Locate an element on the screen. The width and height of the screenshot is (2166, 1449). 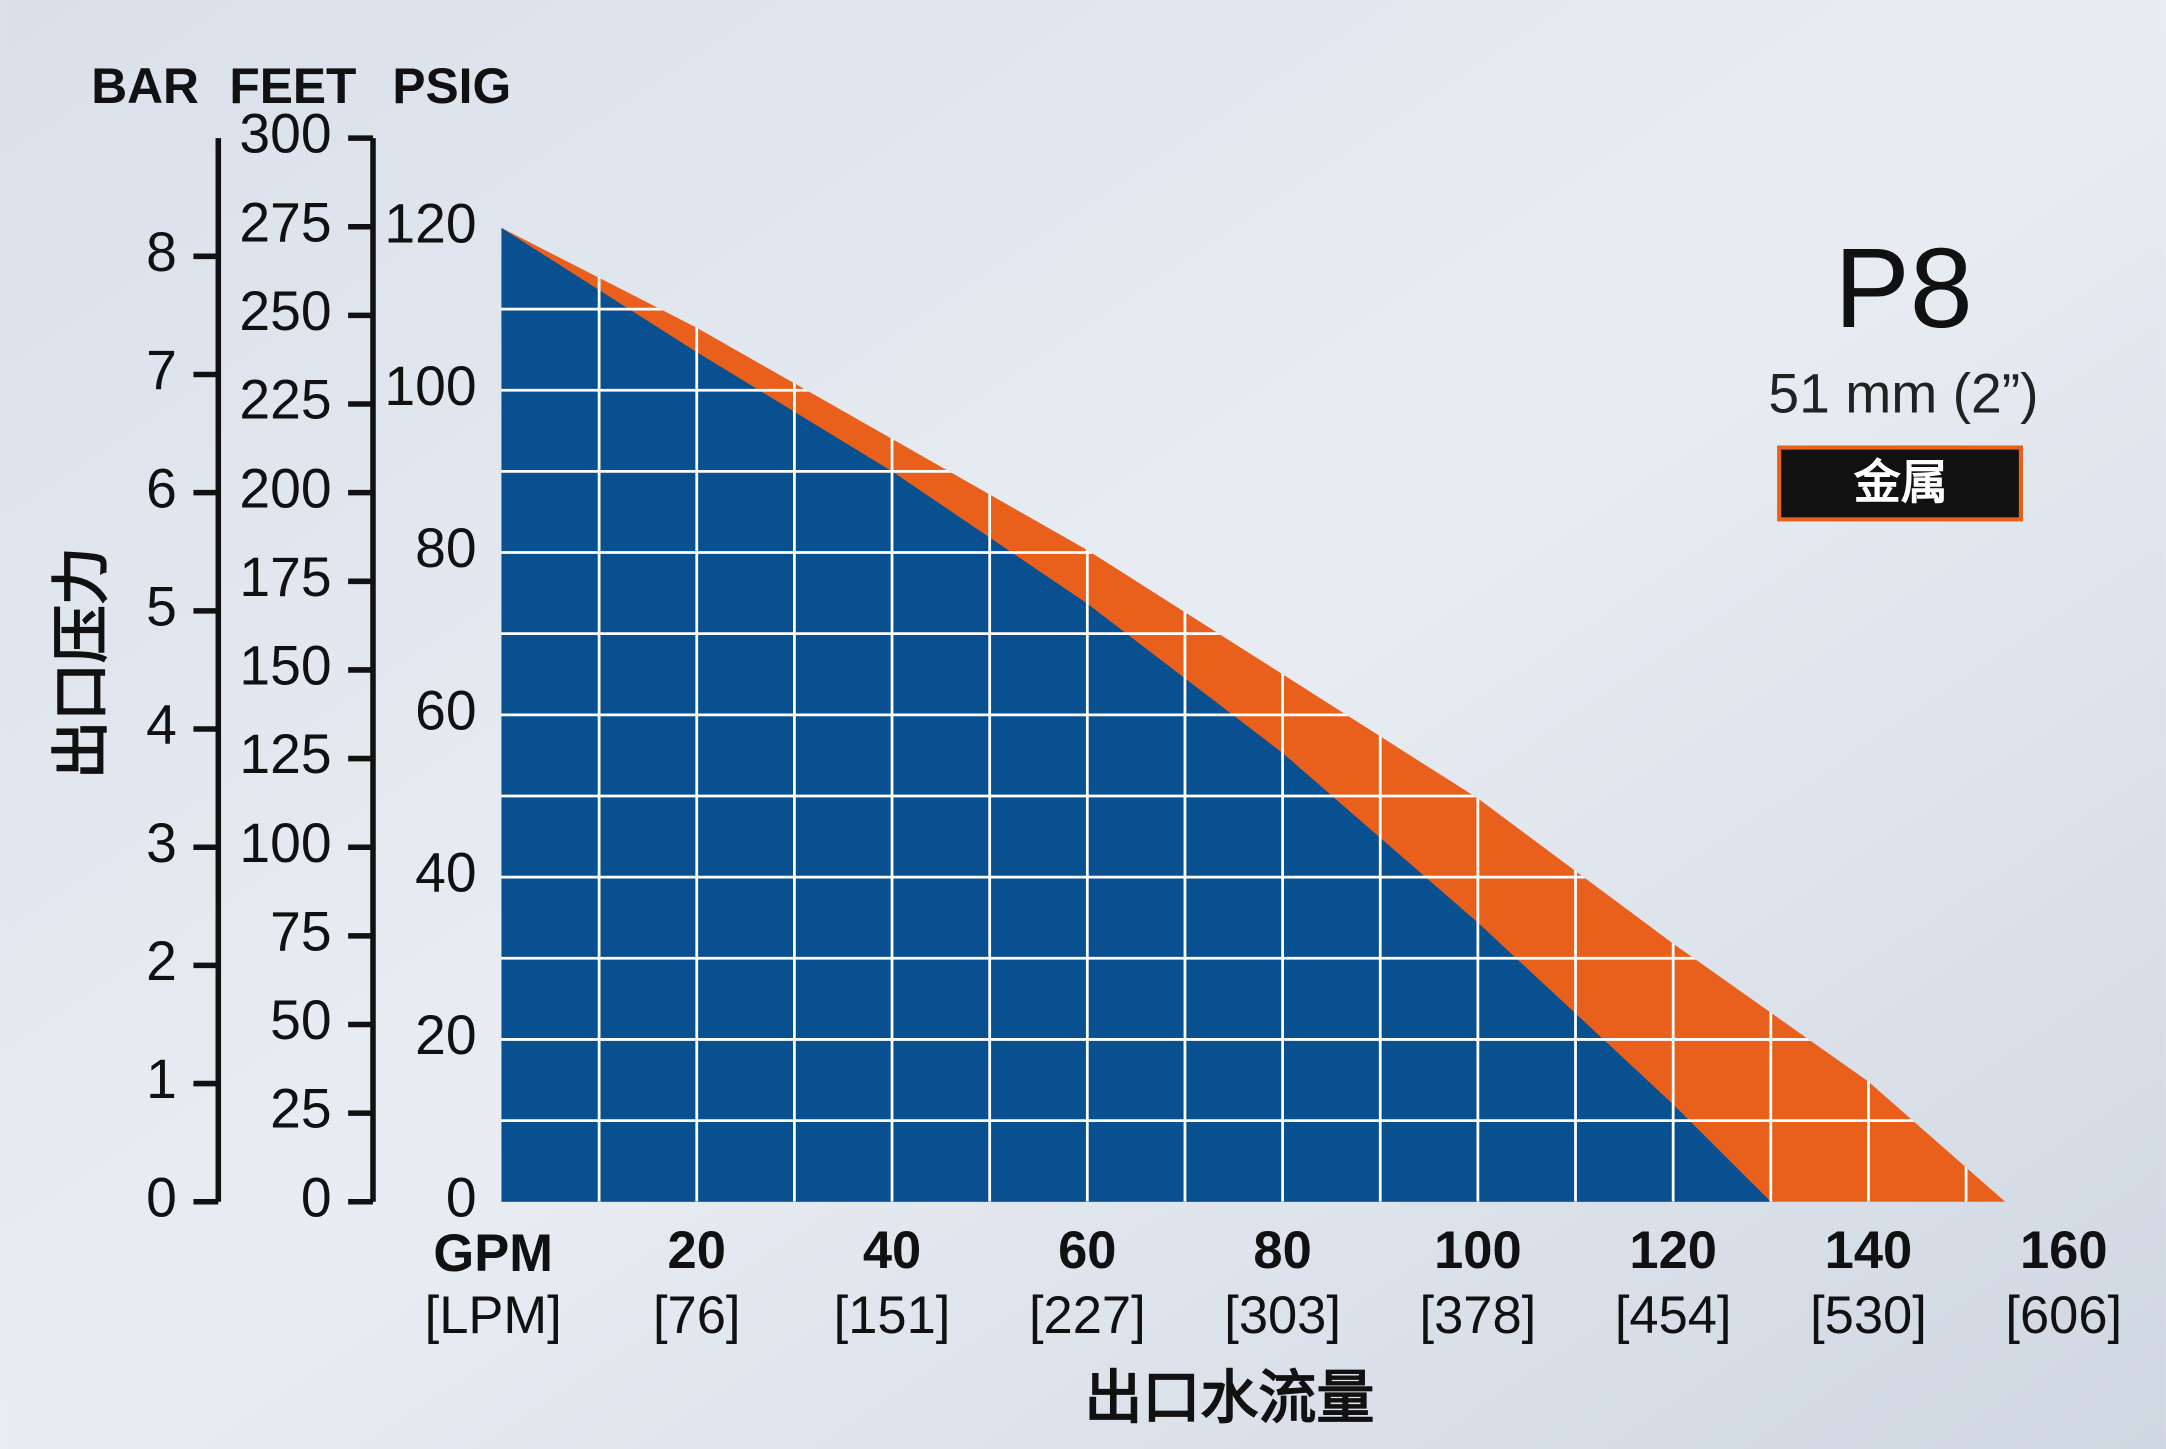
x-unit-secondary: [LPM] is located at coordinates (493, 1315).